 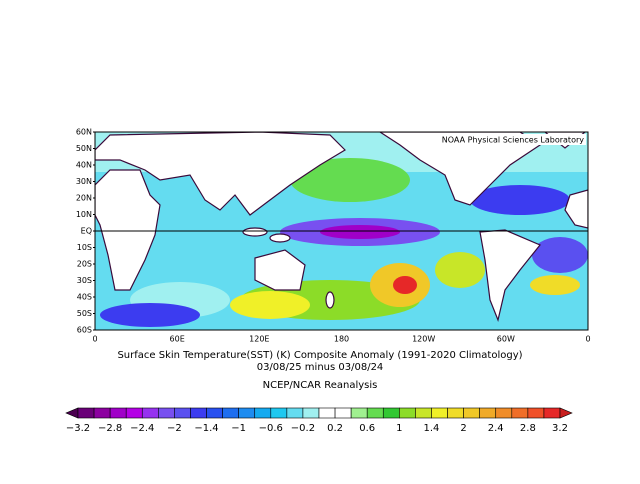 I want to click on lat-label: 10N, so click(x=84, y=214).